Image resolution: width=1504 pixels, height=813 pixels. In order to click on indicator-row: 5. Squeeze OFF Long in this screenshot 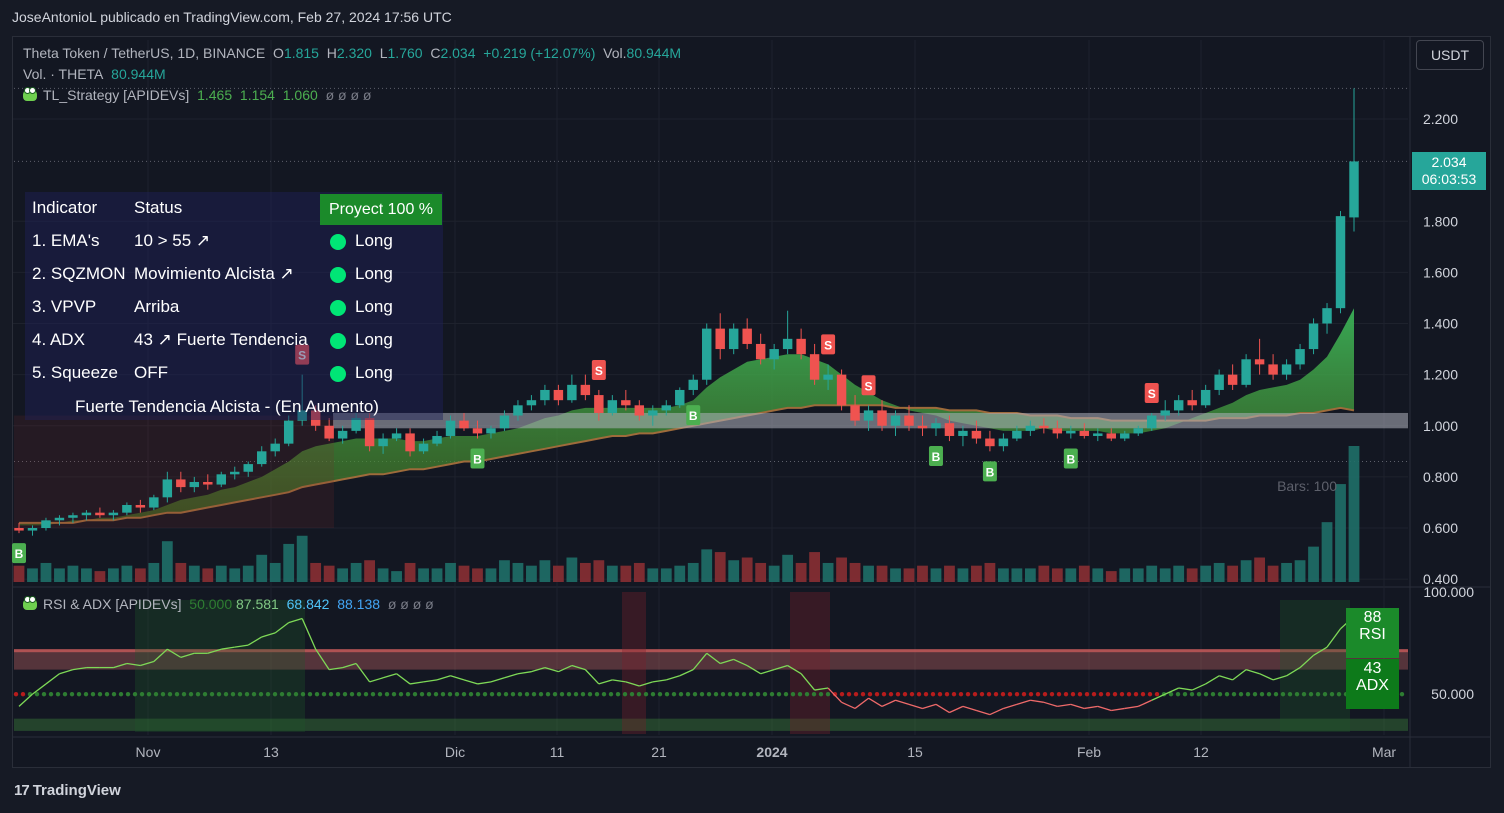, I will do `click(234, 373)`.